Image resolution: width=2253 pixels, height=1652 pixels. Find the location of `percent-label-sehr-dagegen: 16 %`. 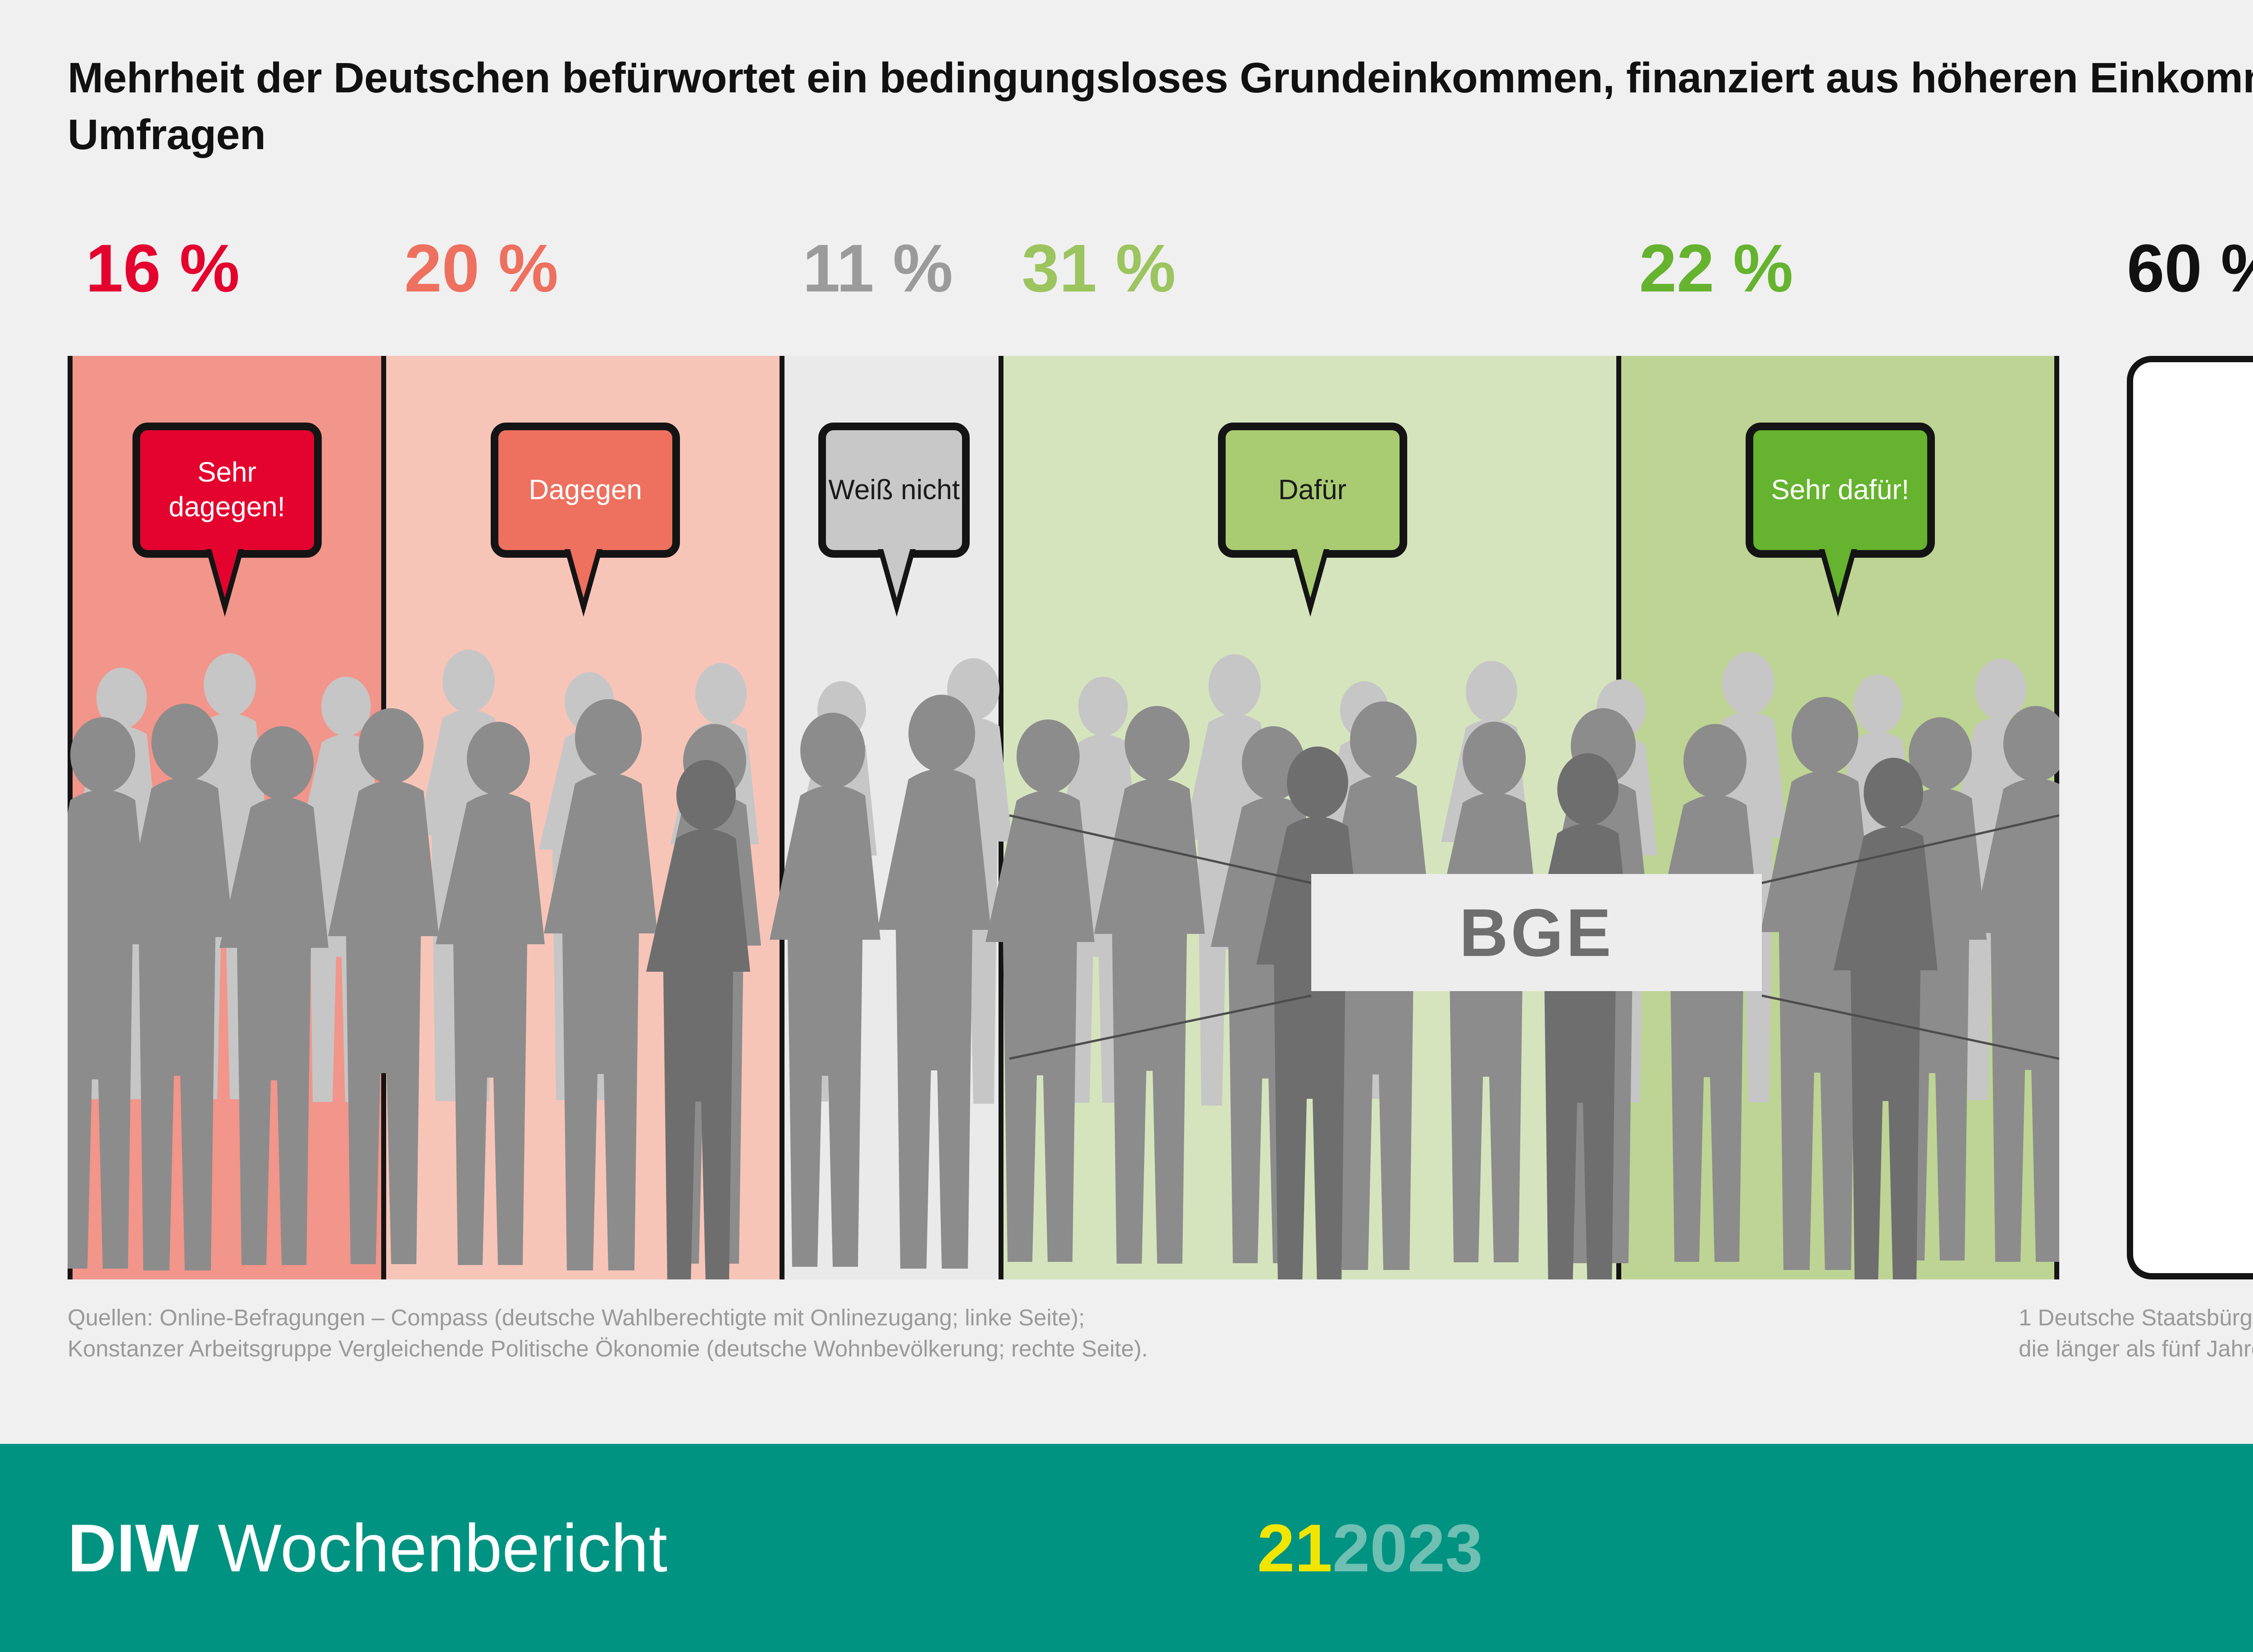

percent-label-sehr-dagegen: 16 % is located at coordinates (163, 268).